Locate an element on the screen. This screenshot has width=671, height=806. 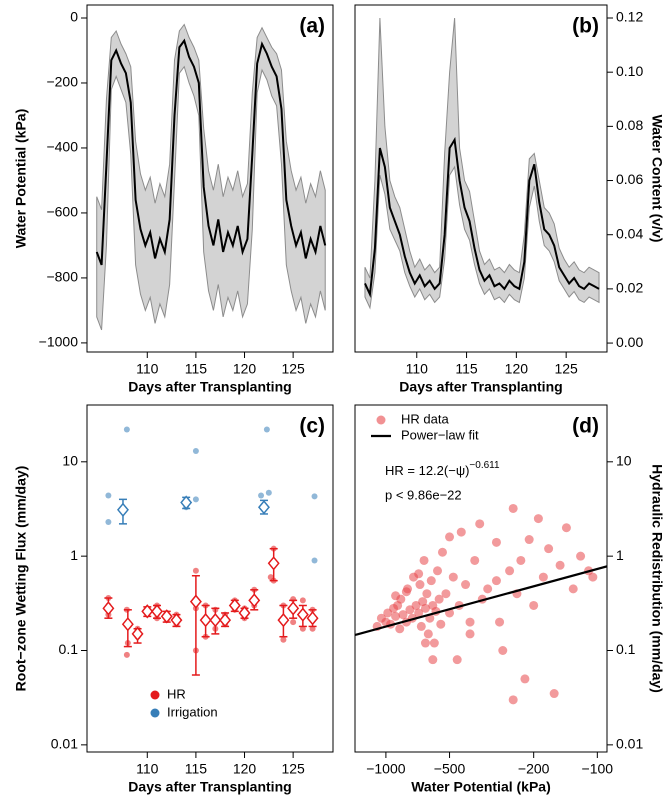
panel-label: (d) is located at coordinates (585, 426).